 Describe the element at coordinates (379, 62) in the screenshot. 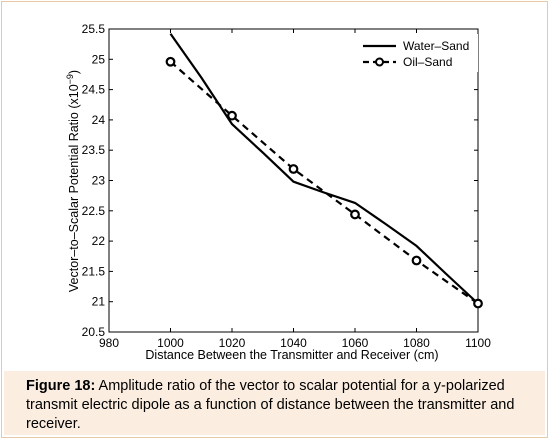

I see `legend-marker-oil-sand` at that location.